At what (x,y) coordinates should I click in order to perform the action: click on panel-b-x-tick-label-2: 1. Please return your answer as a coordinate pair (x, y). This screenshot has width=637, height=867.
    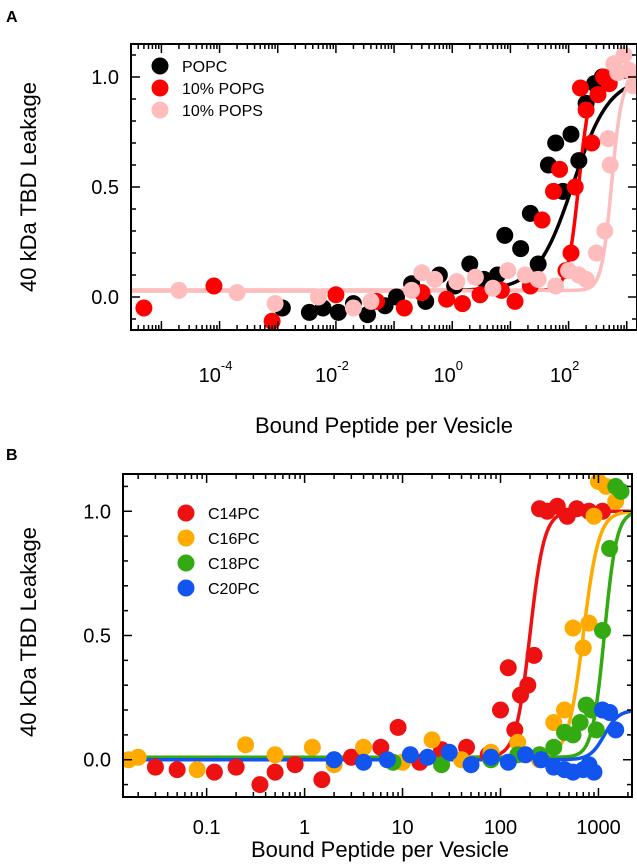
    Looking at the image, I should click on (304, 828).